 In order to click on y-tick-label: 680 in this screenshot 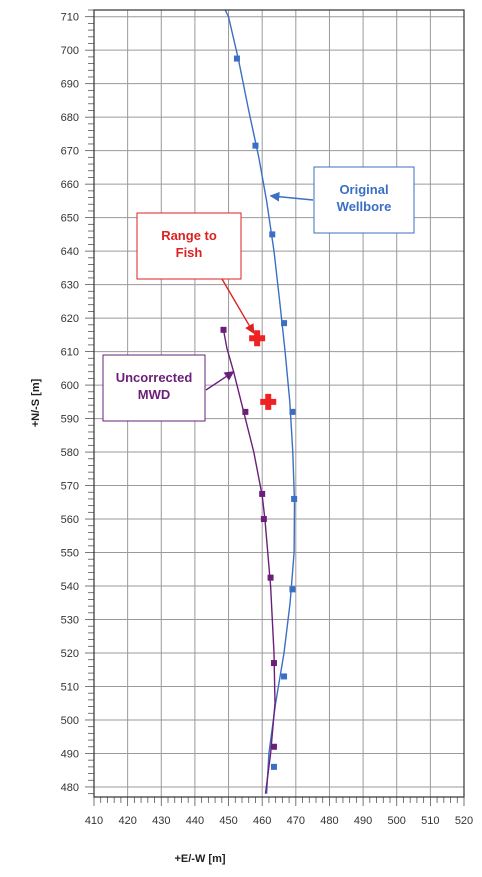, I will do `click(70, 118)`.